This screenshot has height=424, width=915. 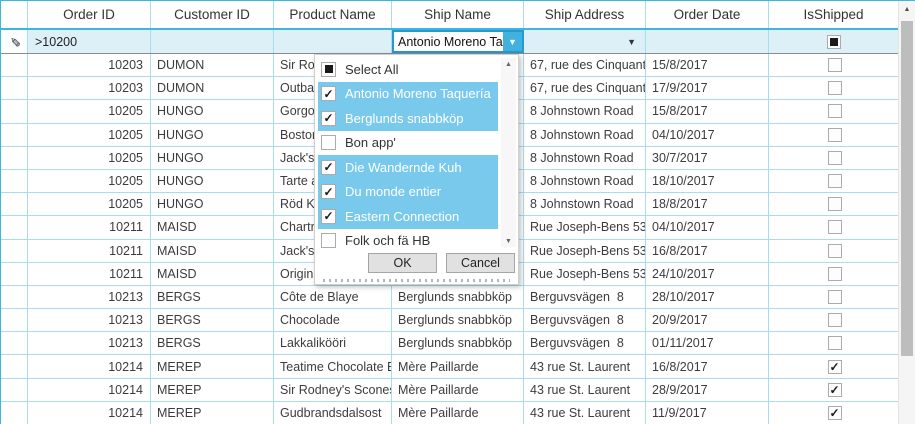 What do you see at coordinates (508, 152) in the screenshot?
I see `popup-scrollbar: ▲ ▼` at bounding box center [508, 152].